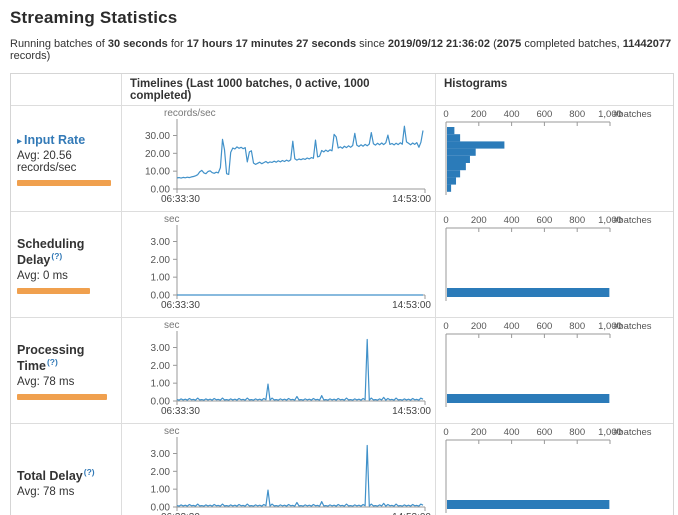 The image size is (678, 515). Describe the element at coordinates (190, 113) in the screenshot. I see `svg-text: records/sec` at that location.